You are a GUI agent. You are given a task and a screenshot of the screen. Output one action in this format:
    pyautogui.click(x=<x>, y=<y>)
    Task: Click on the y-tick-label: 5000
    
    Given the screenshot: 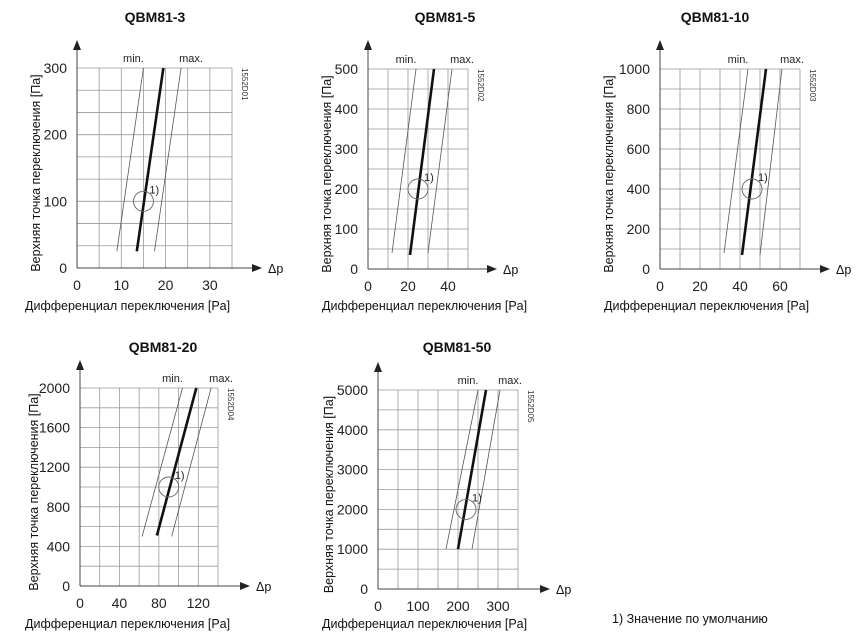 What is the action you would take?
    pyautogui.click(x=352, y=390)
    